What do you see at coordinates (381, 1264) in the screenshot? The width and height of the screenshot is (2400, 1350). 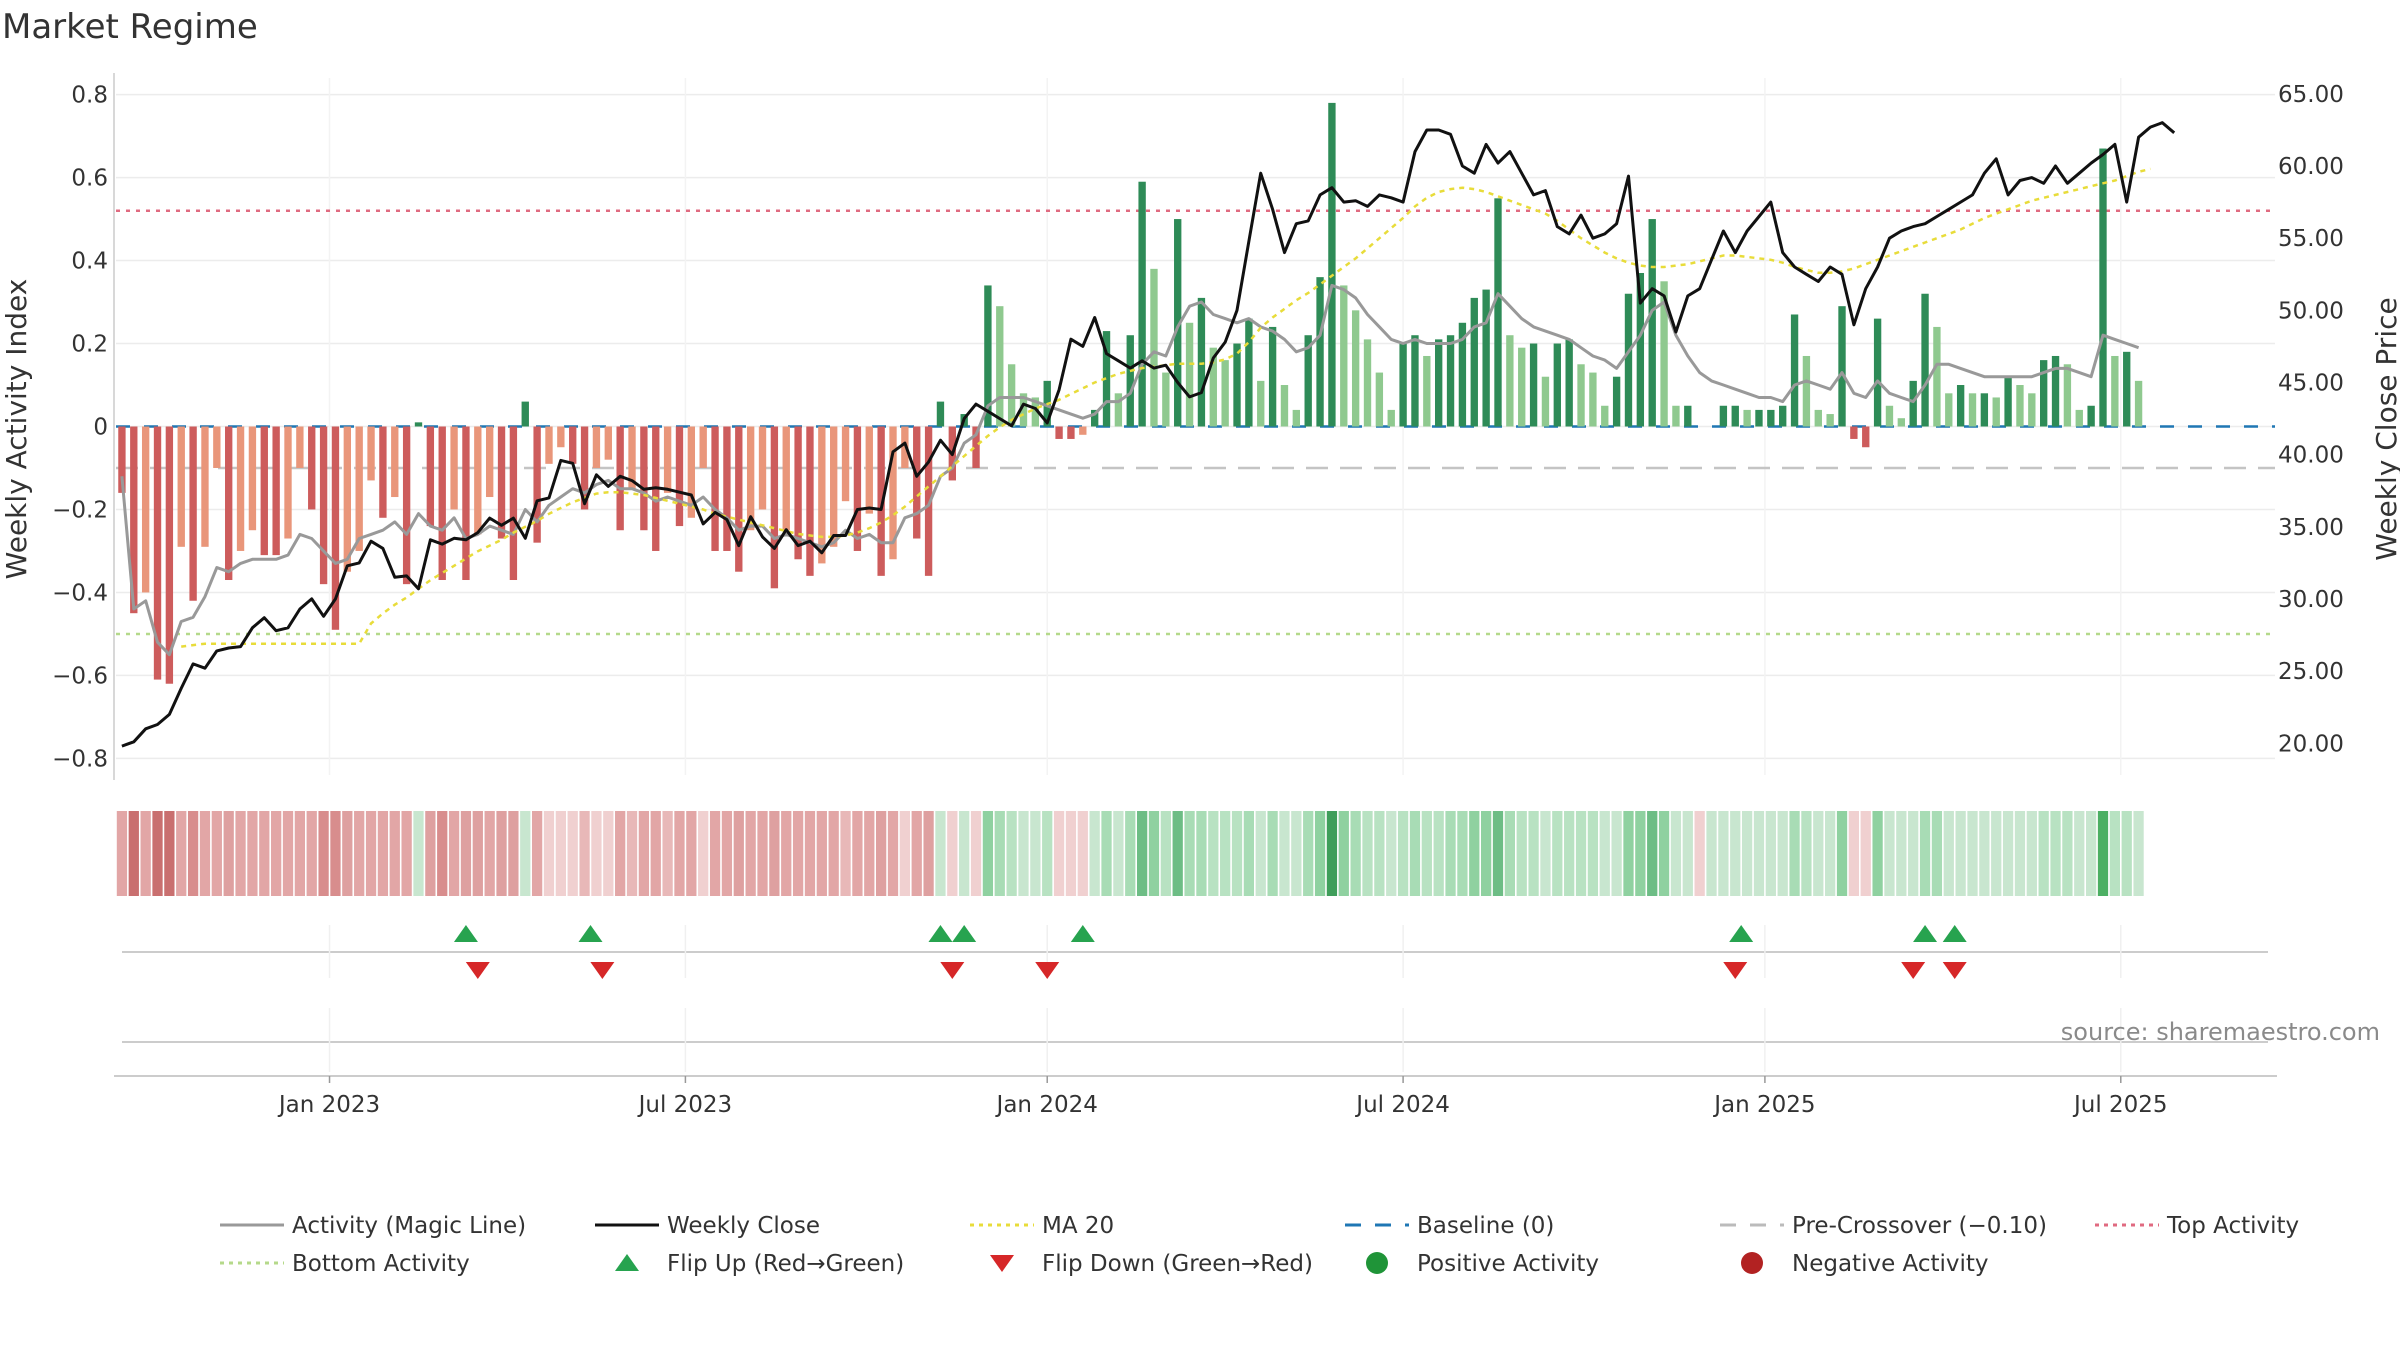 I see `legend-label: Bottom Activity` at bounding box center [381, 1264].